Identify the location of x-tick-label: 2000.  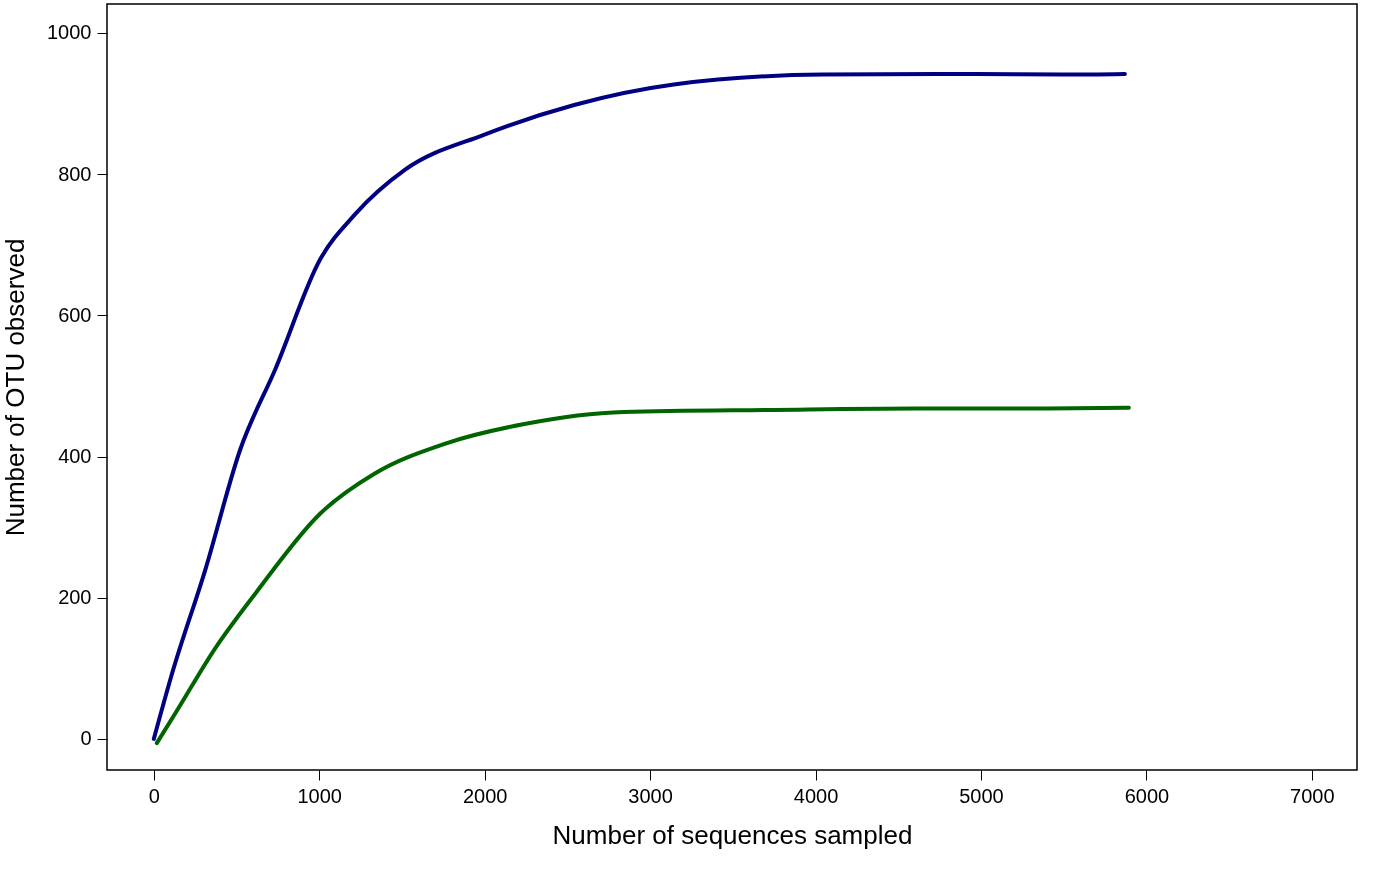
(485, 795).